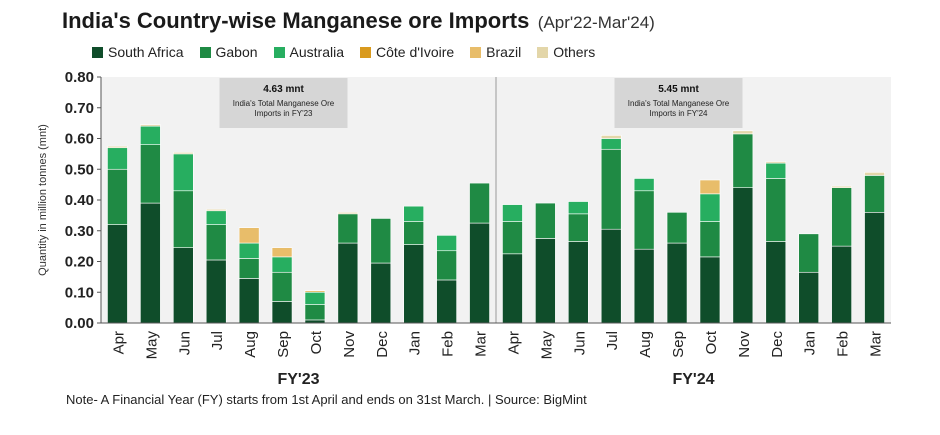  Describe the element at coordinates (317, 52) in the screenshot. I see `legend-label: Australia` at that location.